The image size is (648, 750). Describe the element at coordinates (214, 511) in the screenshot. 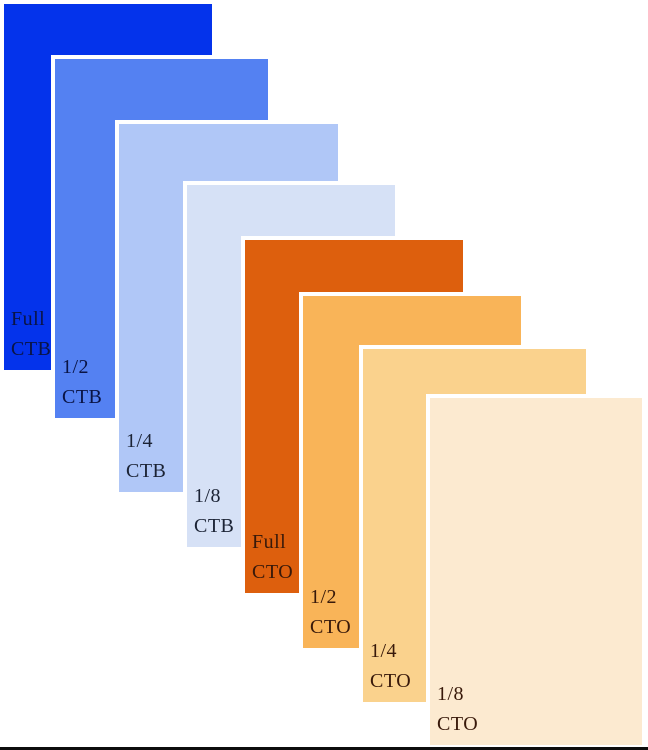

I see `gel-label: 1/8 CTB` at that location.